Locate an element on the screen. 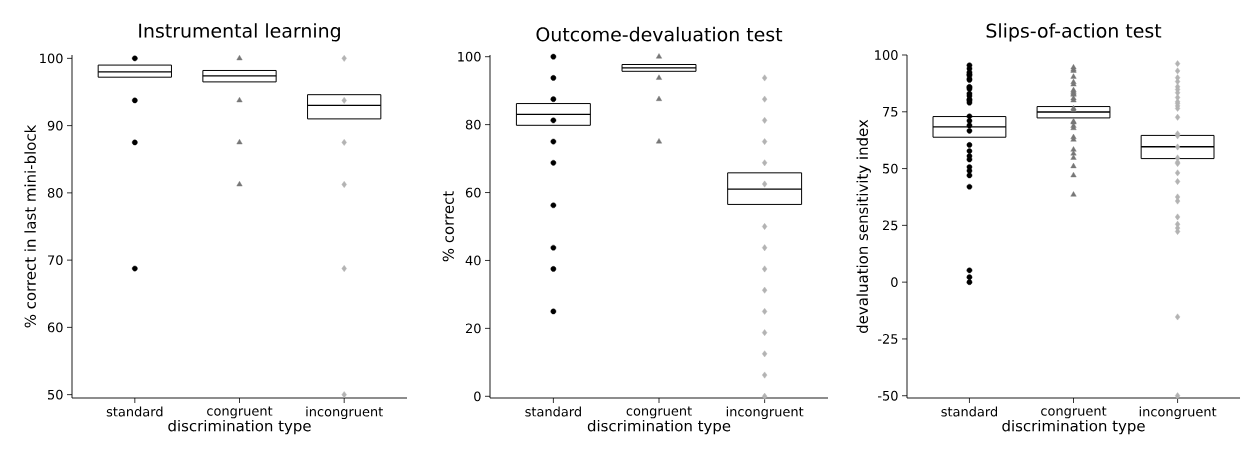  y-tick-label: 40 is located at coordinates (473, 260).